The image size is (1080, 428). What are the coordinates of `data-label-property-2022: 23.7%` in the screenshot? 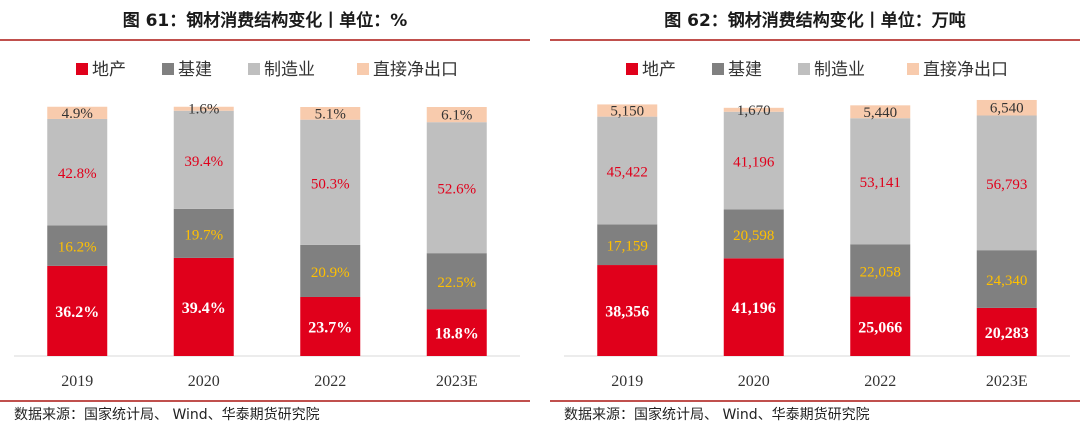 It's located at (330, 327).